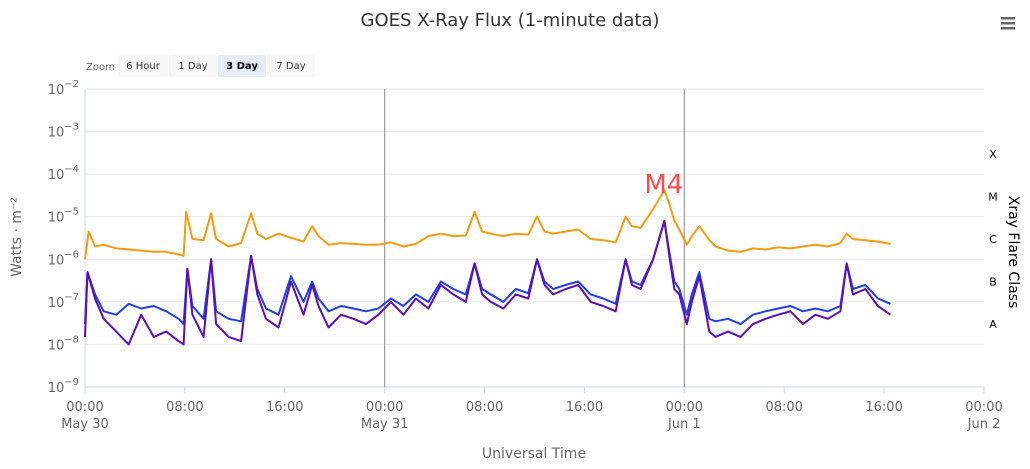 The height and width of the screenshot is (469, 1030). What do you see at coordinates (993, 196) in the screenshot?
I see `flare-class-label: M` at bounding box center [993, 196].